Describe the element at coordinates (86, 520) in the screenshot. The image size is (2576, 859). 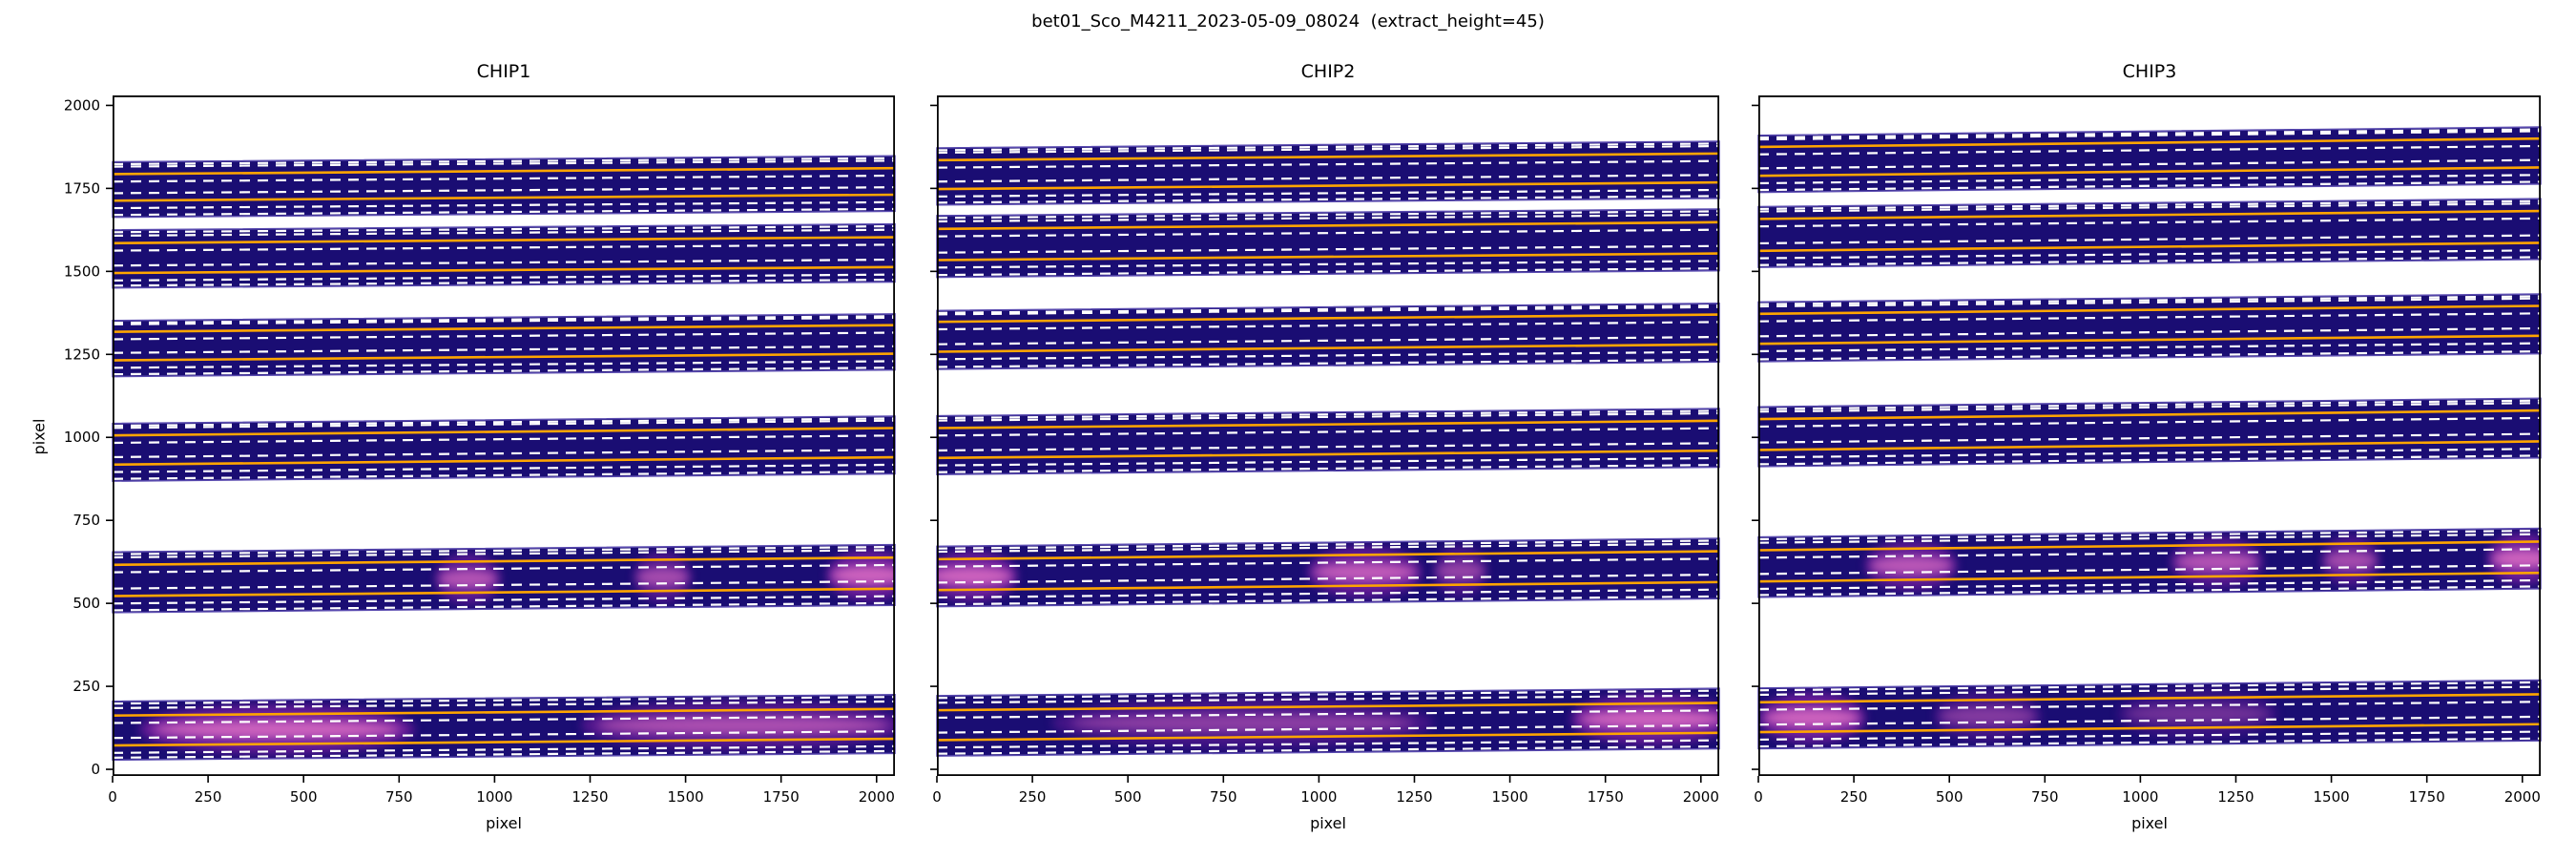
I see `y-tick-label: 750` at that location.